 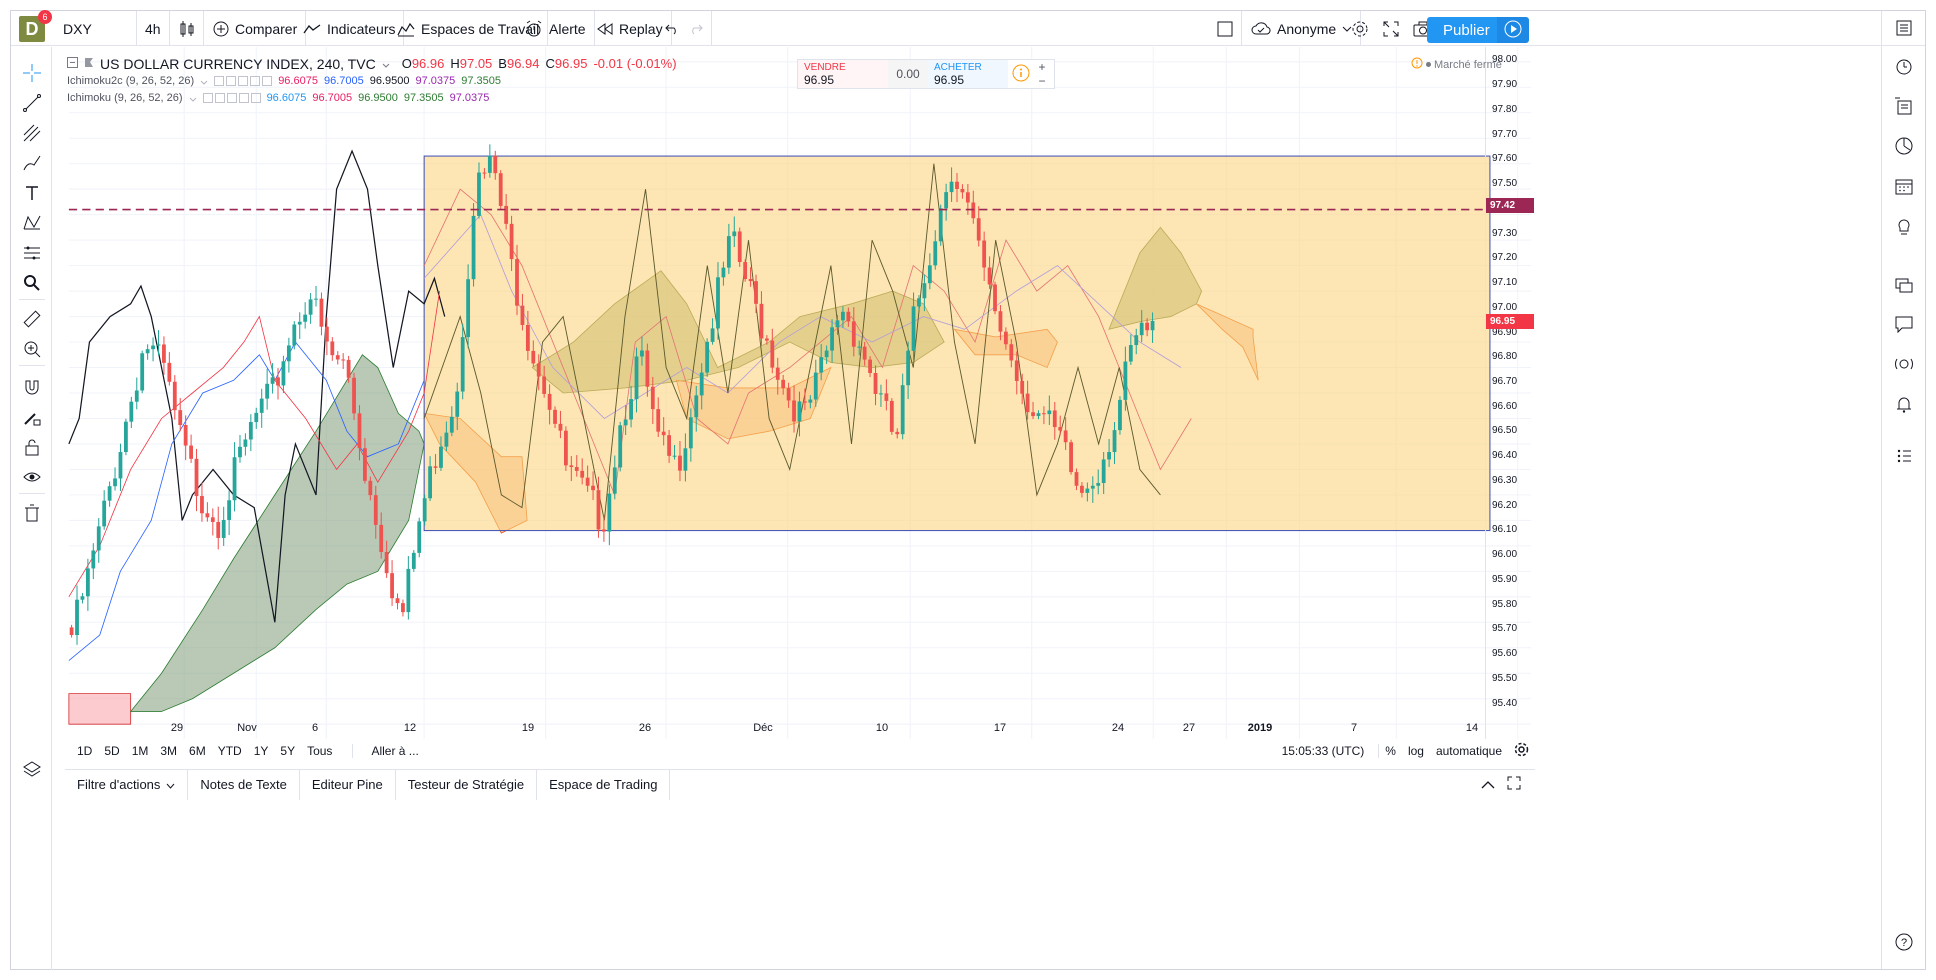 What do you see at coordinates (1466, 30) in the screenshot?
I see `publish-button: Publier` at bounding box center [1466, 30].